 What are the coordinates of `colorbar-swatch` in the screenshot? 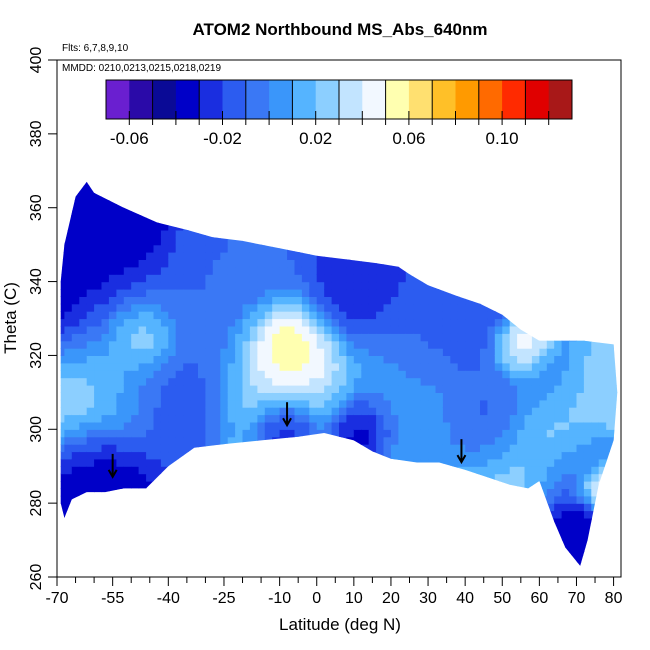 It's located at (304, 99).